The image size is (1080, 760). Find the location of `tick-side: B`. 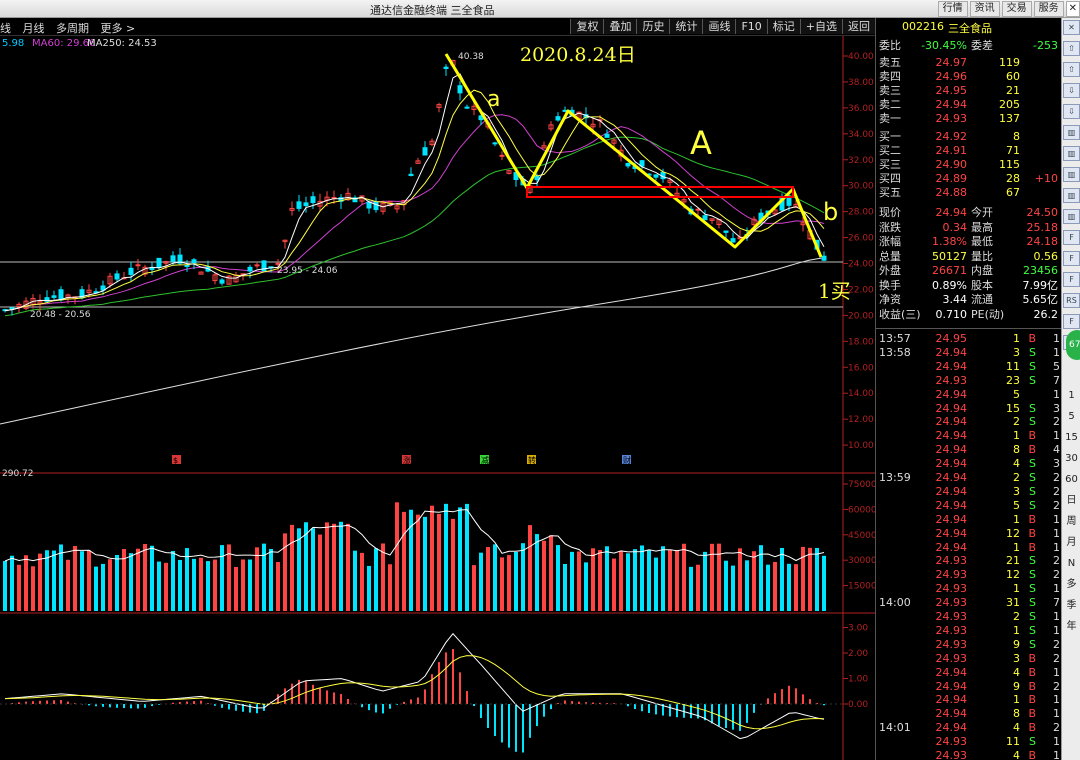

tick-side: B is located at coordinates (1032, 754).